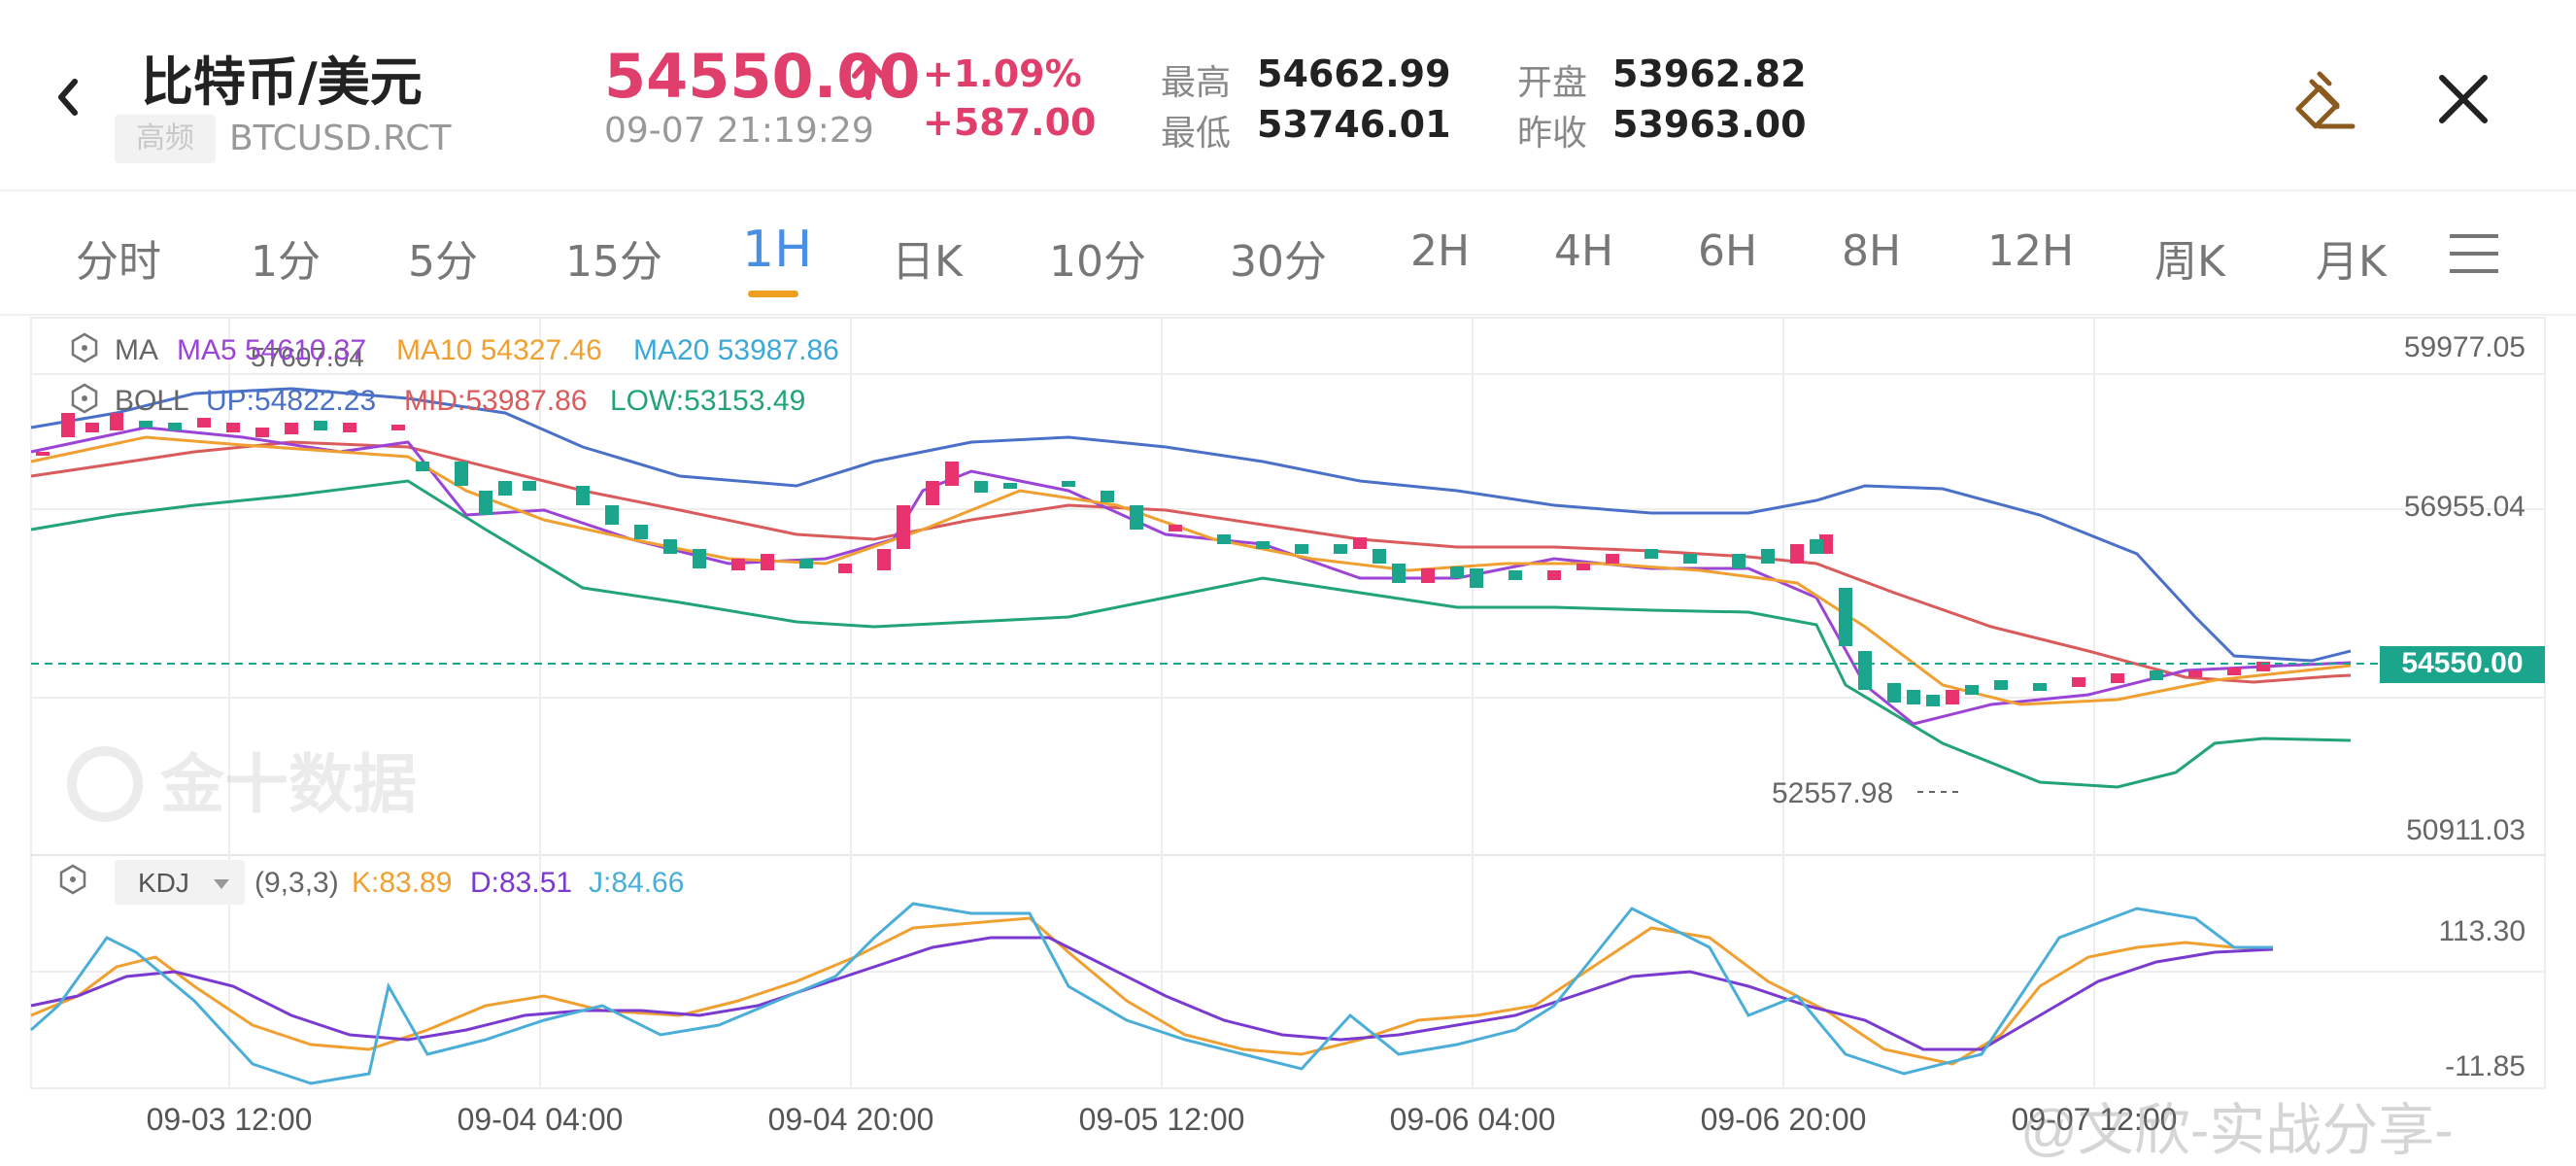  Describe the element at coordinates (927, 262) in the screenshot. I see `tab-day: 日K` at that location.